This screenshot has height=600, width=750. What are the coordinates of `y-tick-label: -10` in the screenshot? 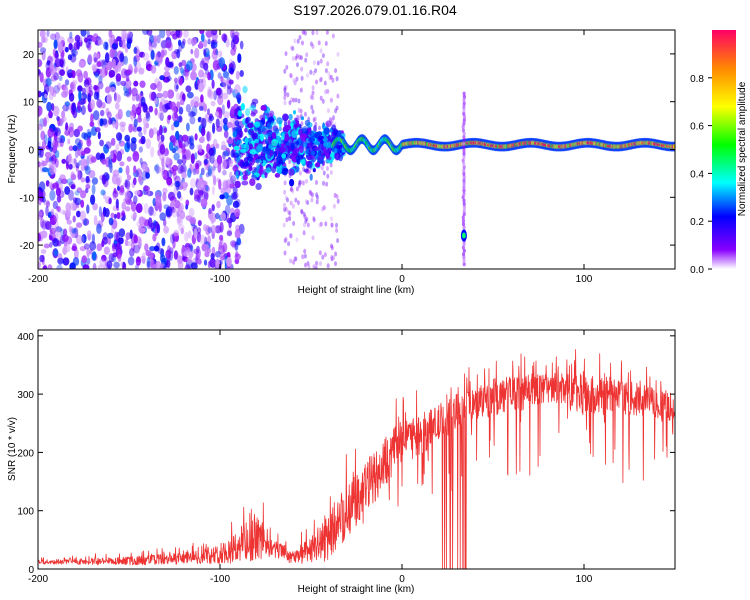 It's located at (27, 198).